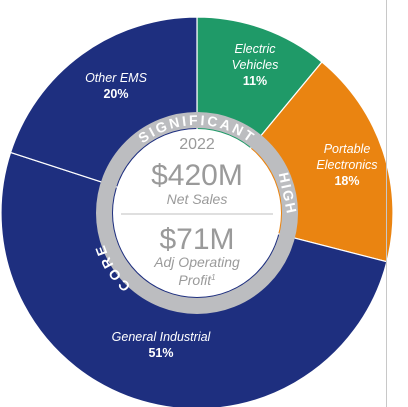 Image resolution: width=408 pixels, height=407 pixels. I want to click on pct-label-electric-vehicles: 11%, so click(255, 81).